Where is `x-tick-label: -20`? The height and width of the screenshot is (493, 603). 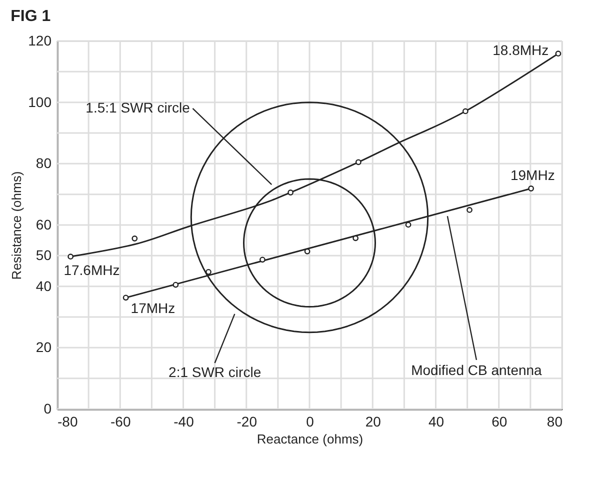
x-tick-label: -20 is located at coordinates (247, 422).